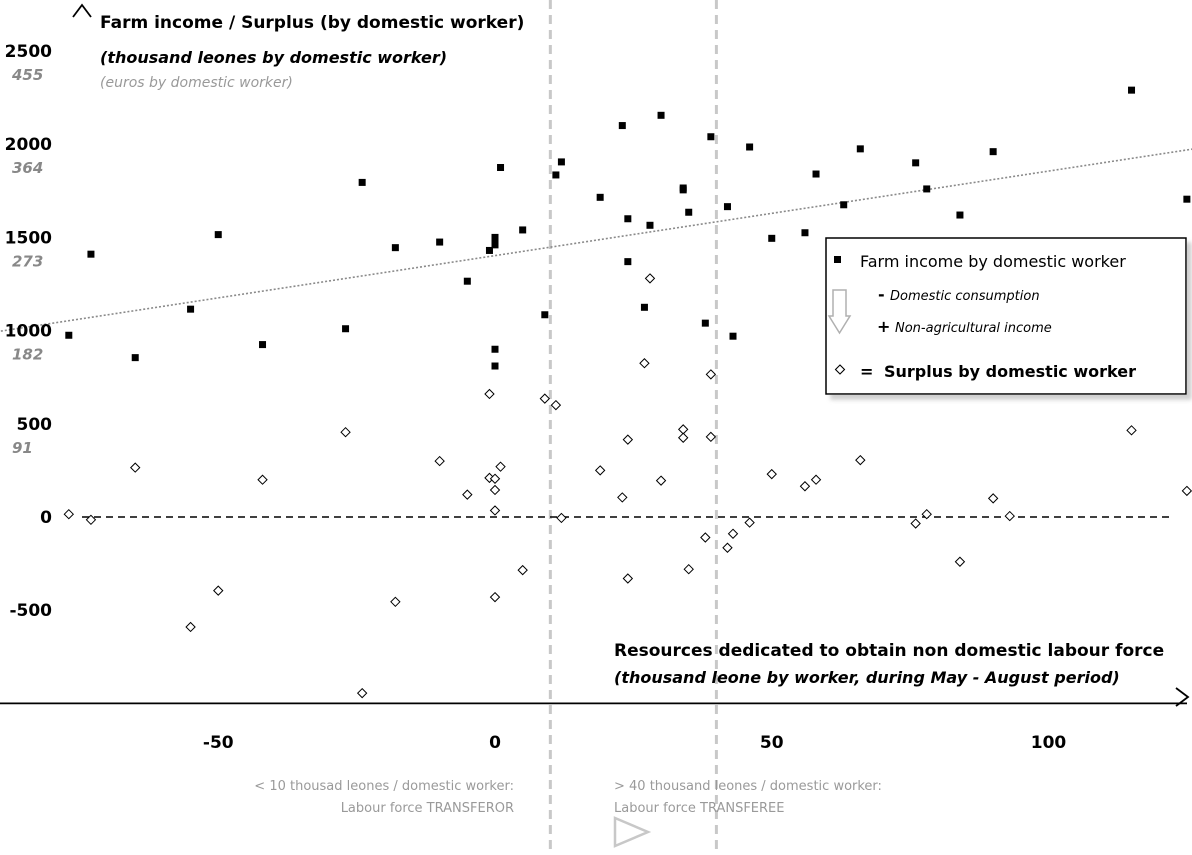 This screenshot has height=855, width=1192. What do you see at coordinates (30, 611) in the screenshot?
I see `y-tick-0: -500` at bounding box center [30, 611].